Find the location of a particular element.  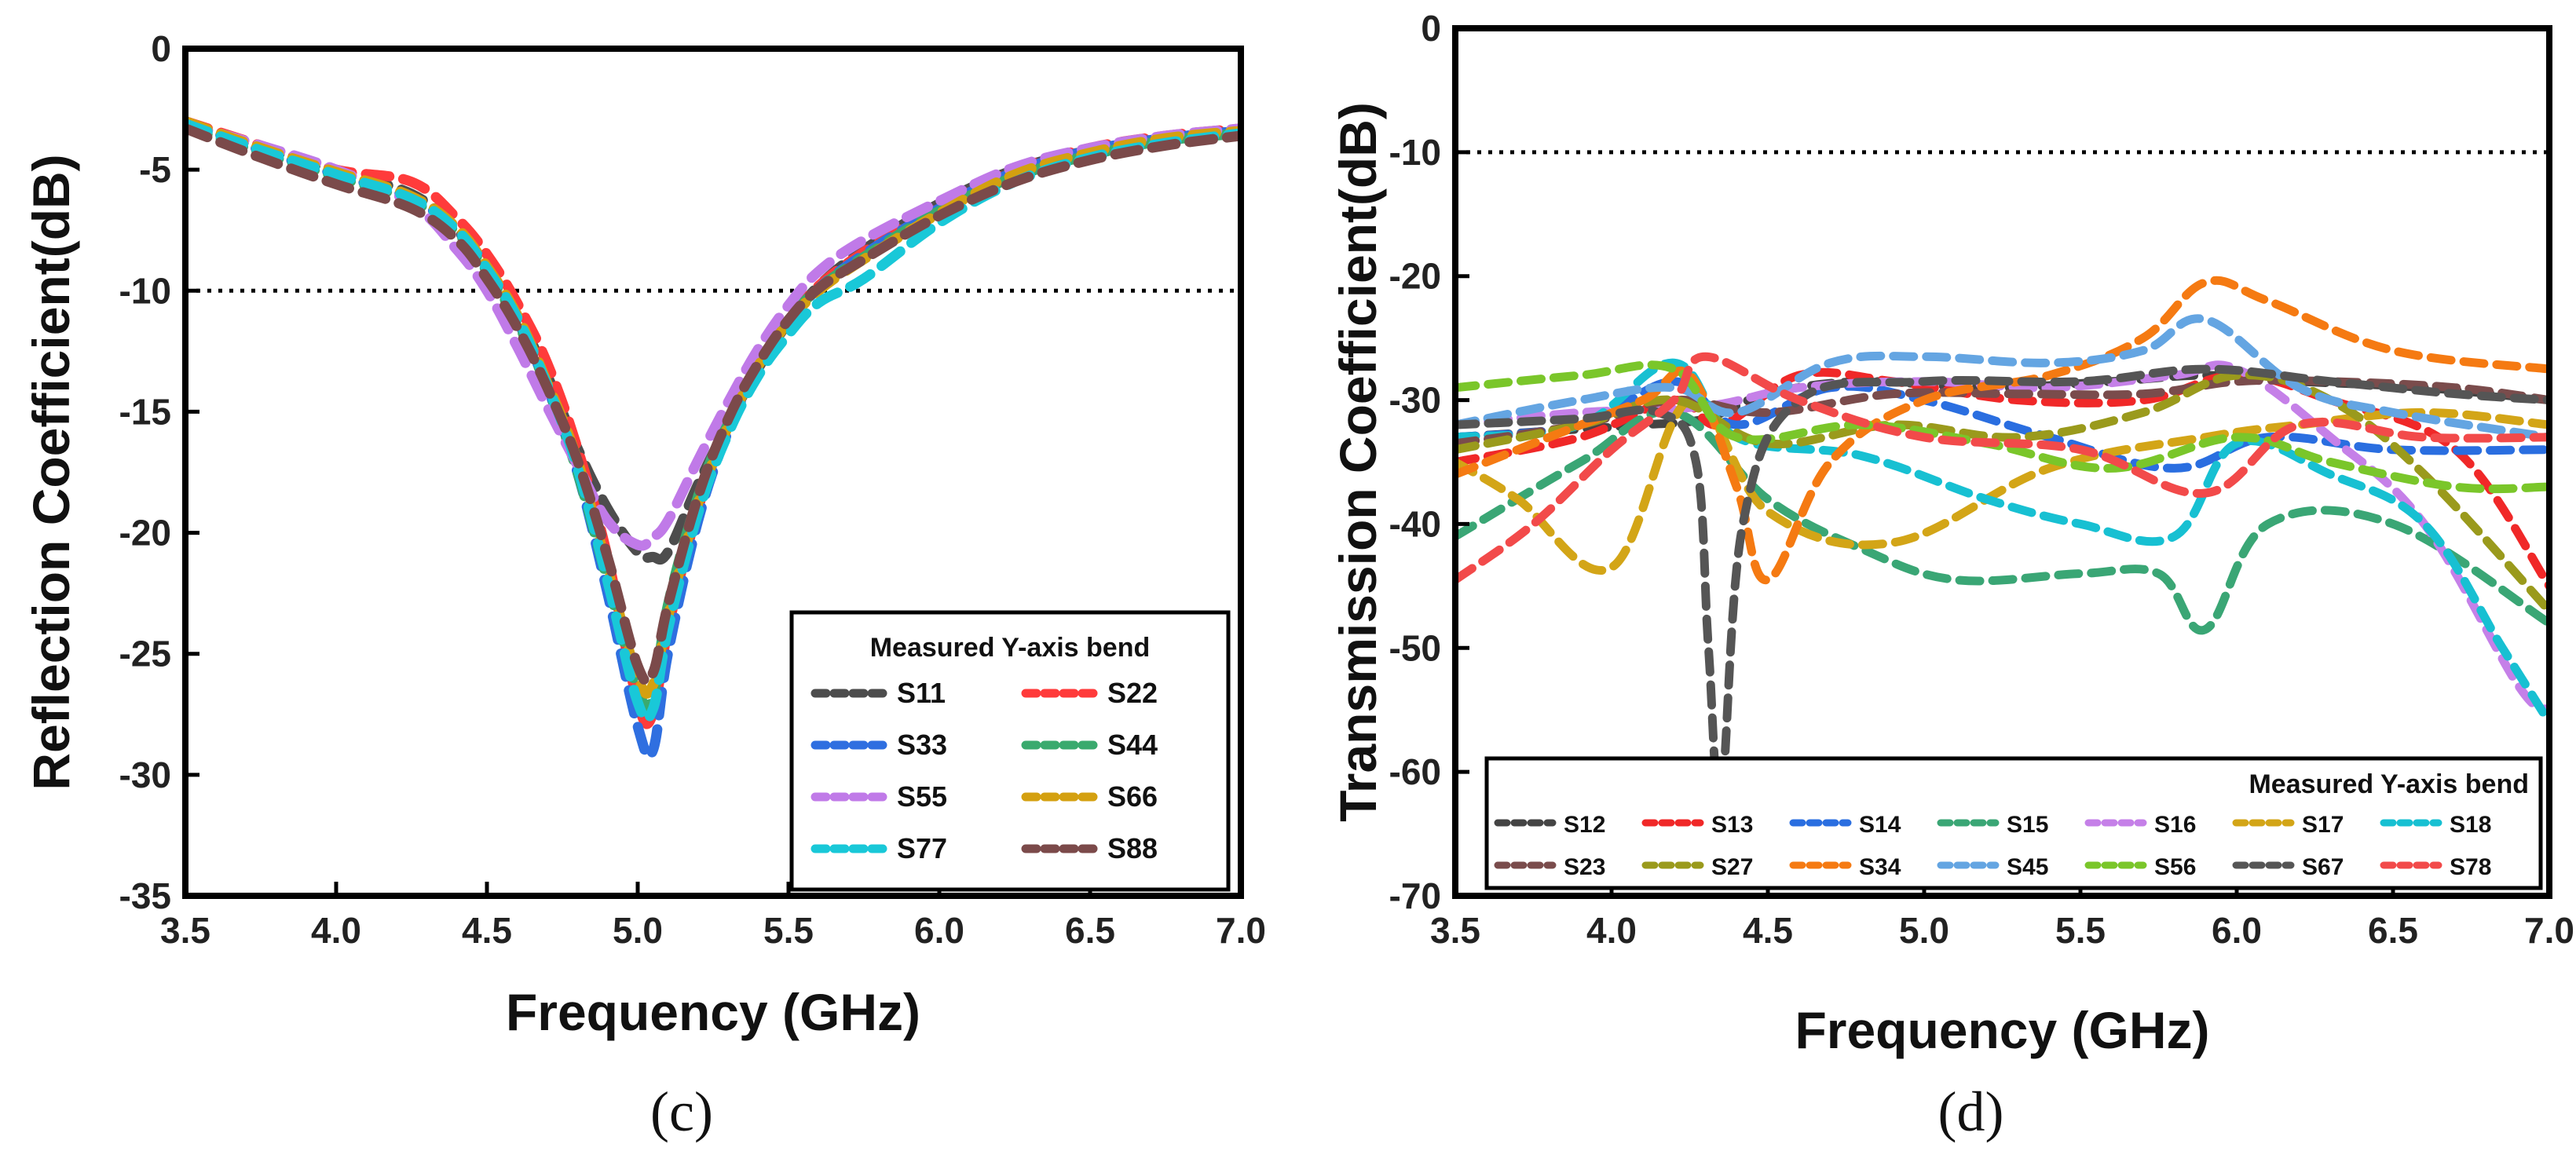

legend-label-s22: S22 is located at coordinates (1133, 693).